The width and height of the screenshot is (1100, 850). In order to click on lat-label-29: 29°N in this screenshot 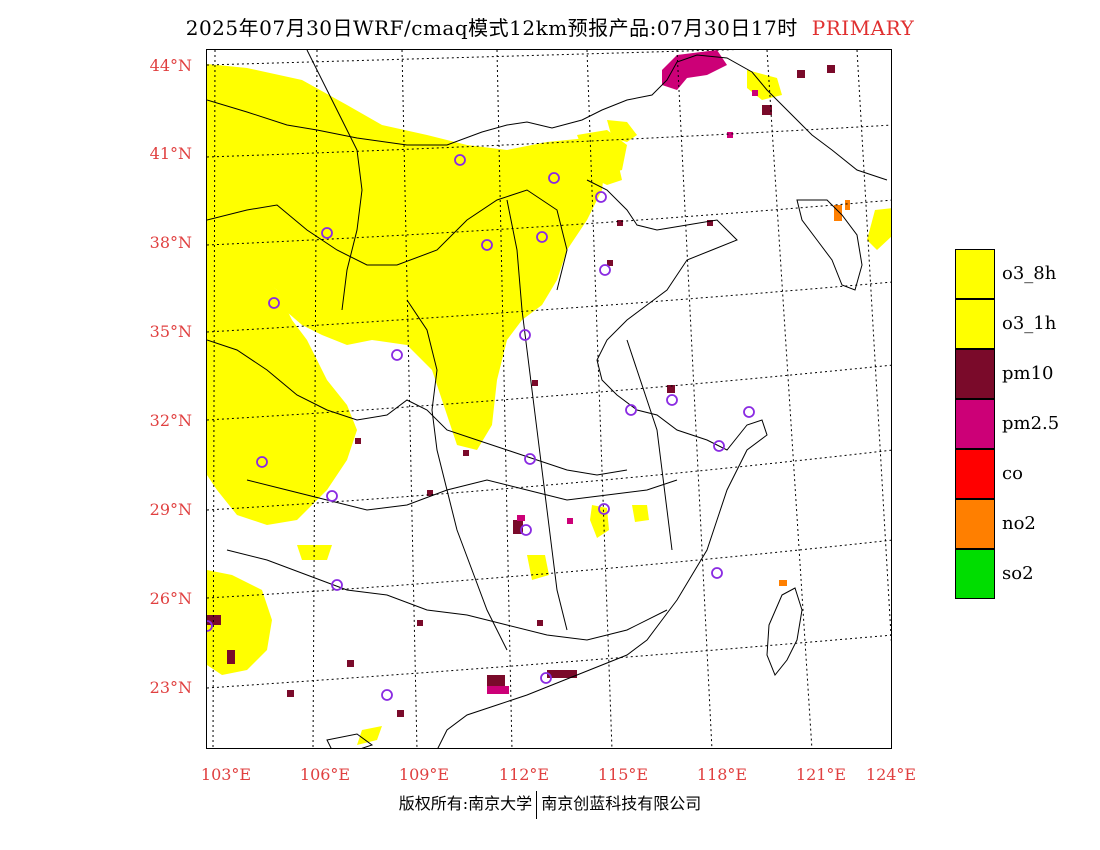, I will do `click(170, 509)`.